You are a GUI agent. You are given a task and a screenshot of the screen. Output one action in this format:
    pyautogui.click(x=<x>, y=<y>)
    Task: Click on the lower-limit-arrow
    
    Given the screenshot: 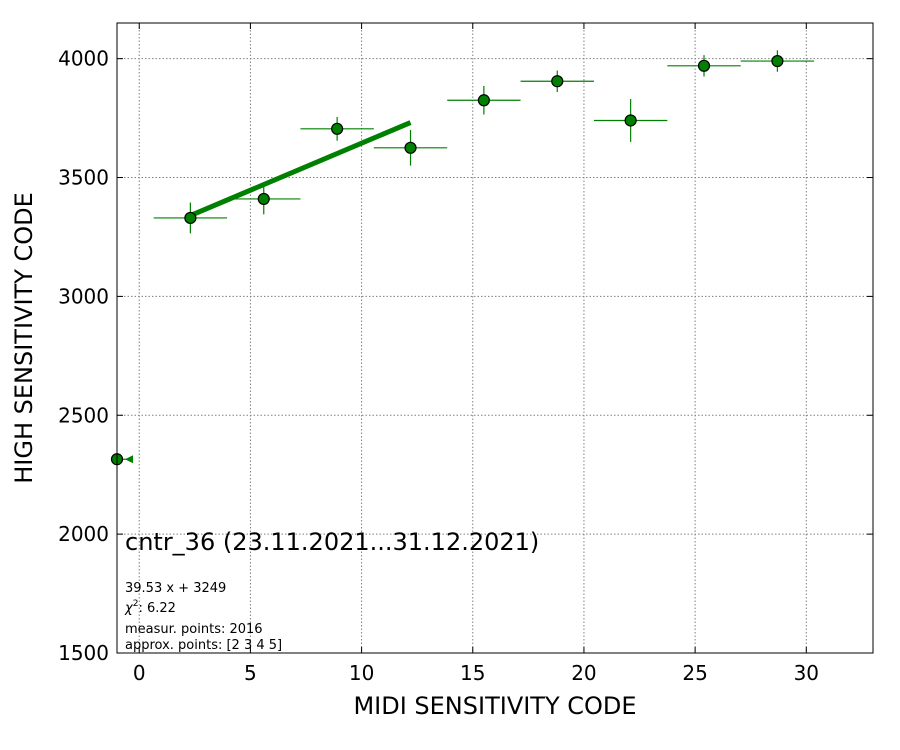 What is the action you would take?
    pyautogui.click(x=129, y=459)
    